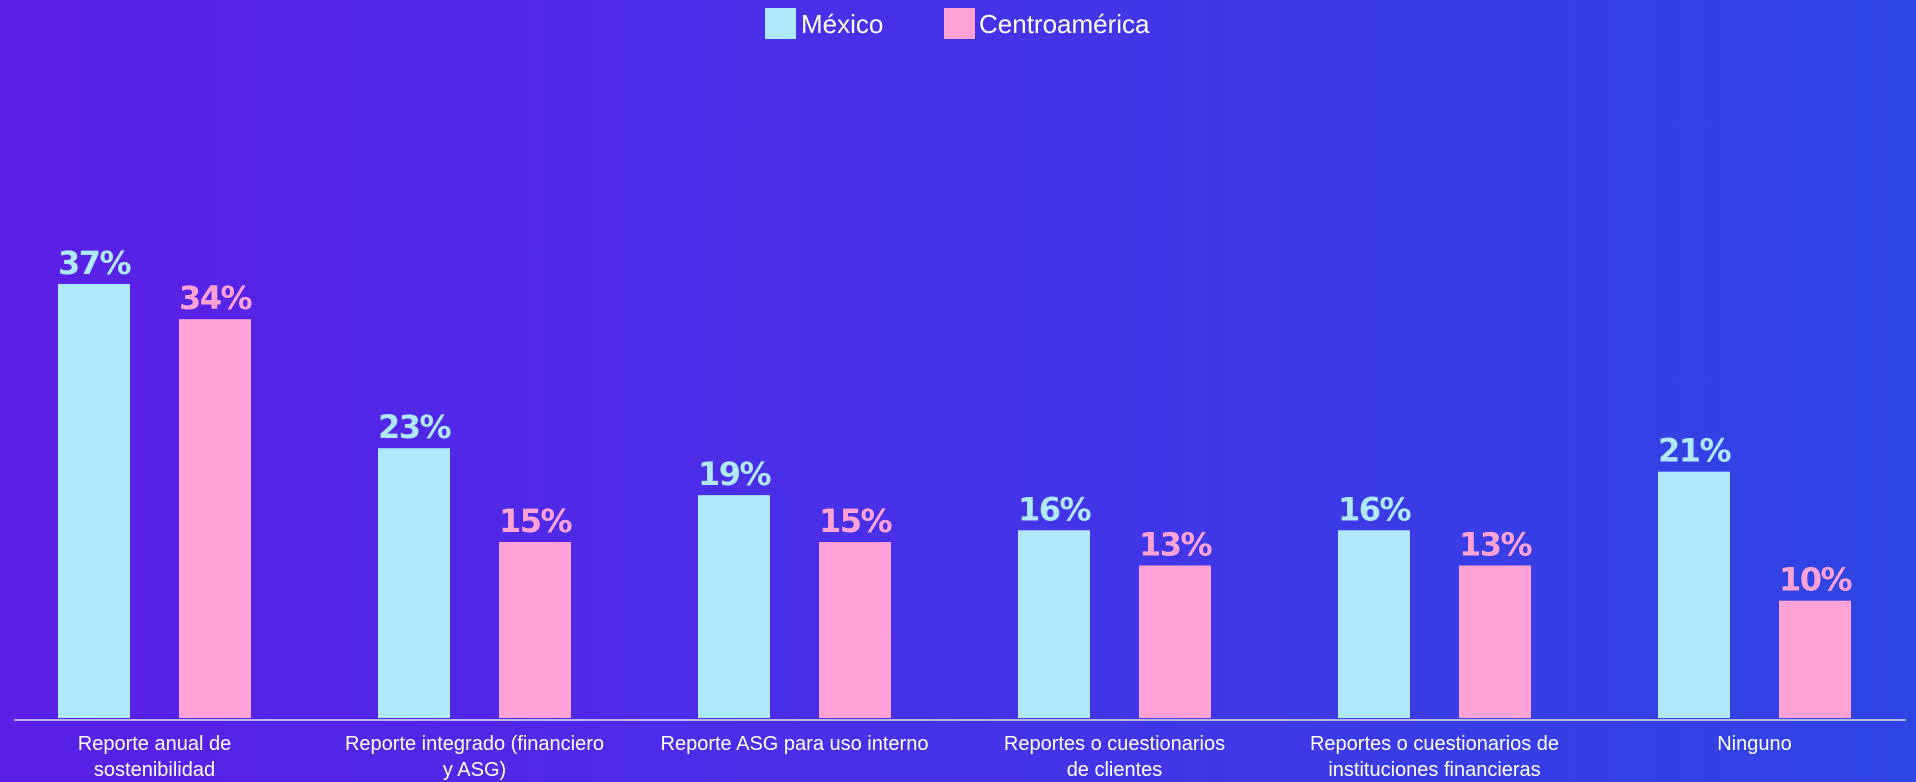  Describe the element at coordinates (1064, 24) in the screenshot. I see `legend-label-centroamerica: Centroamérica` at that location.